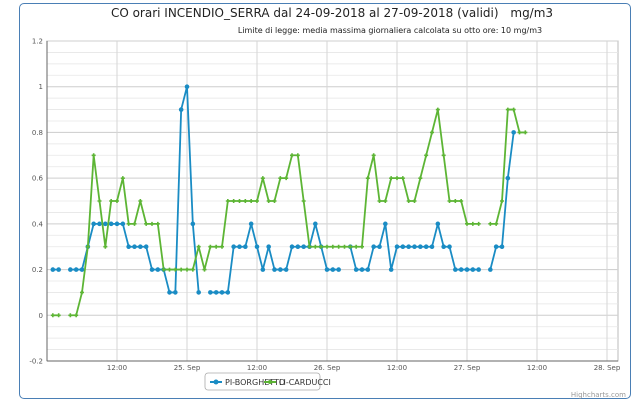 This screenshot has width=640, height=415. I want to click on y-tick-label: 0.4, so click(38, 224).